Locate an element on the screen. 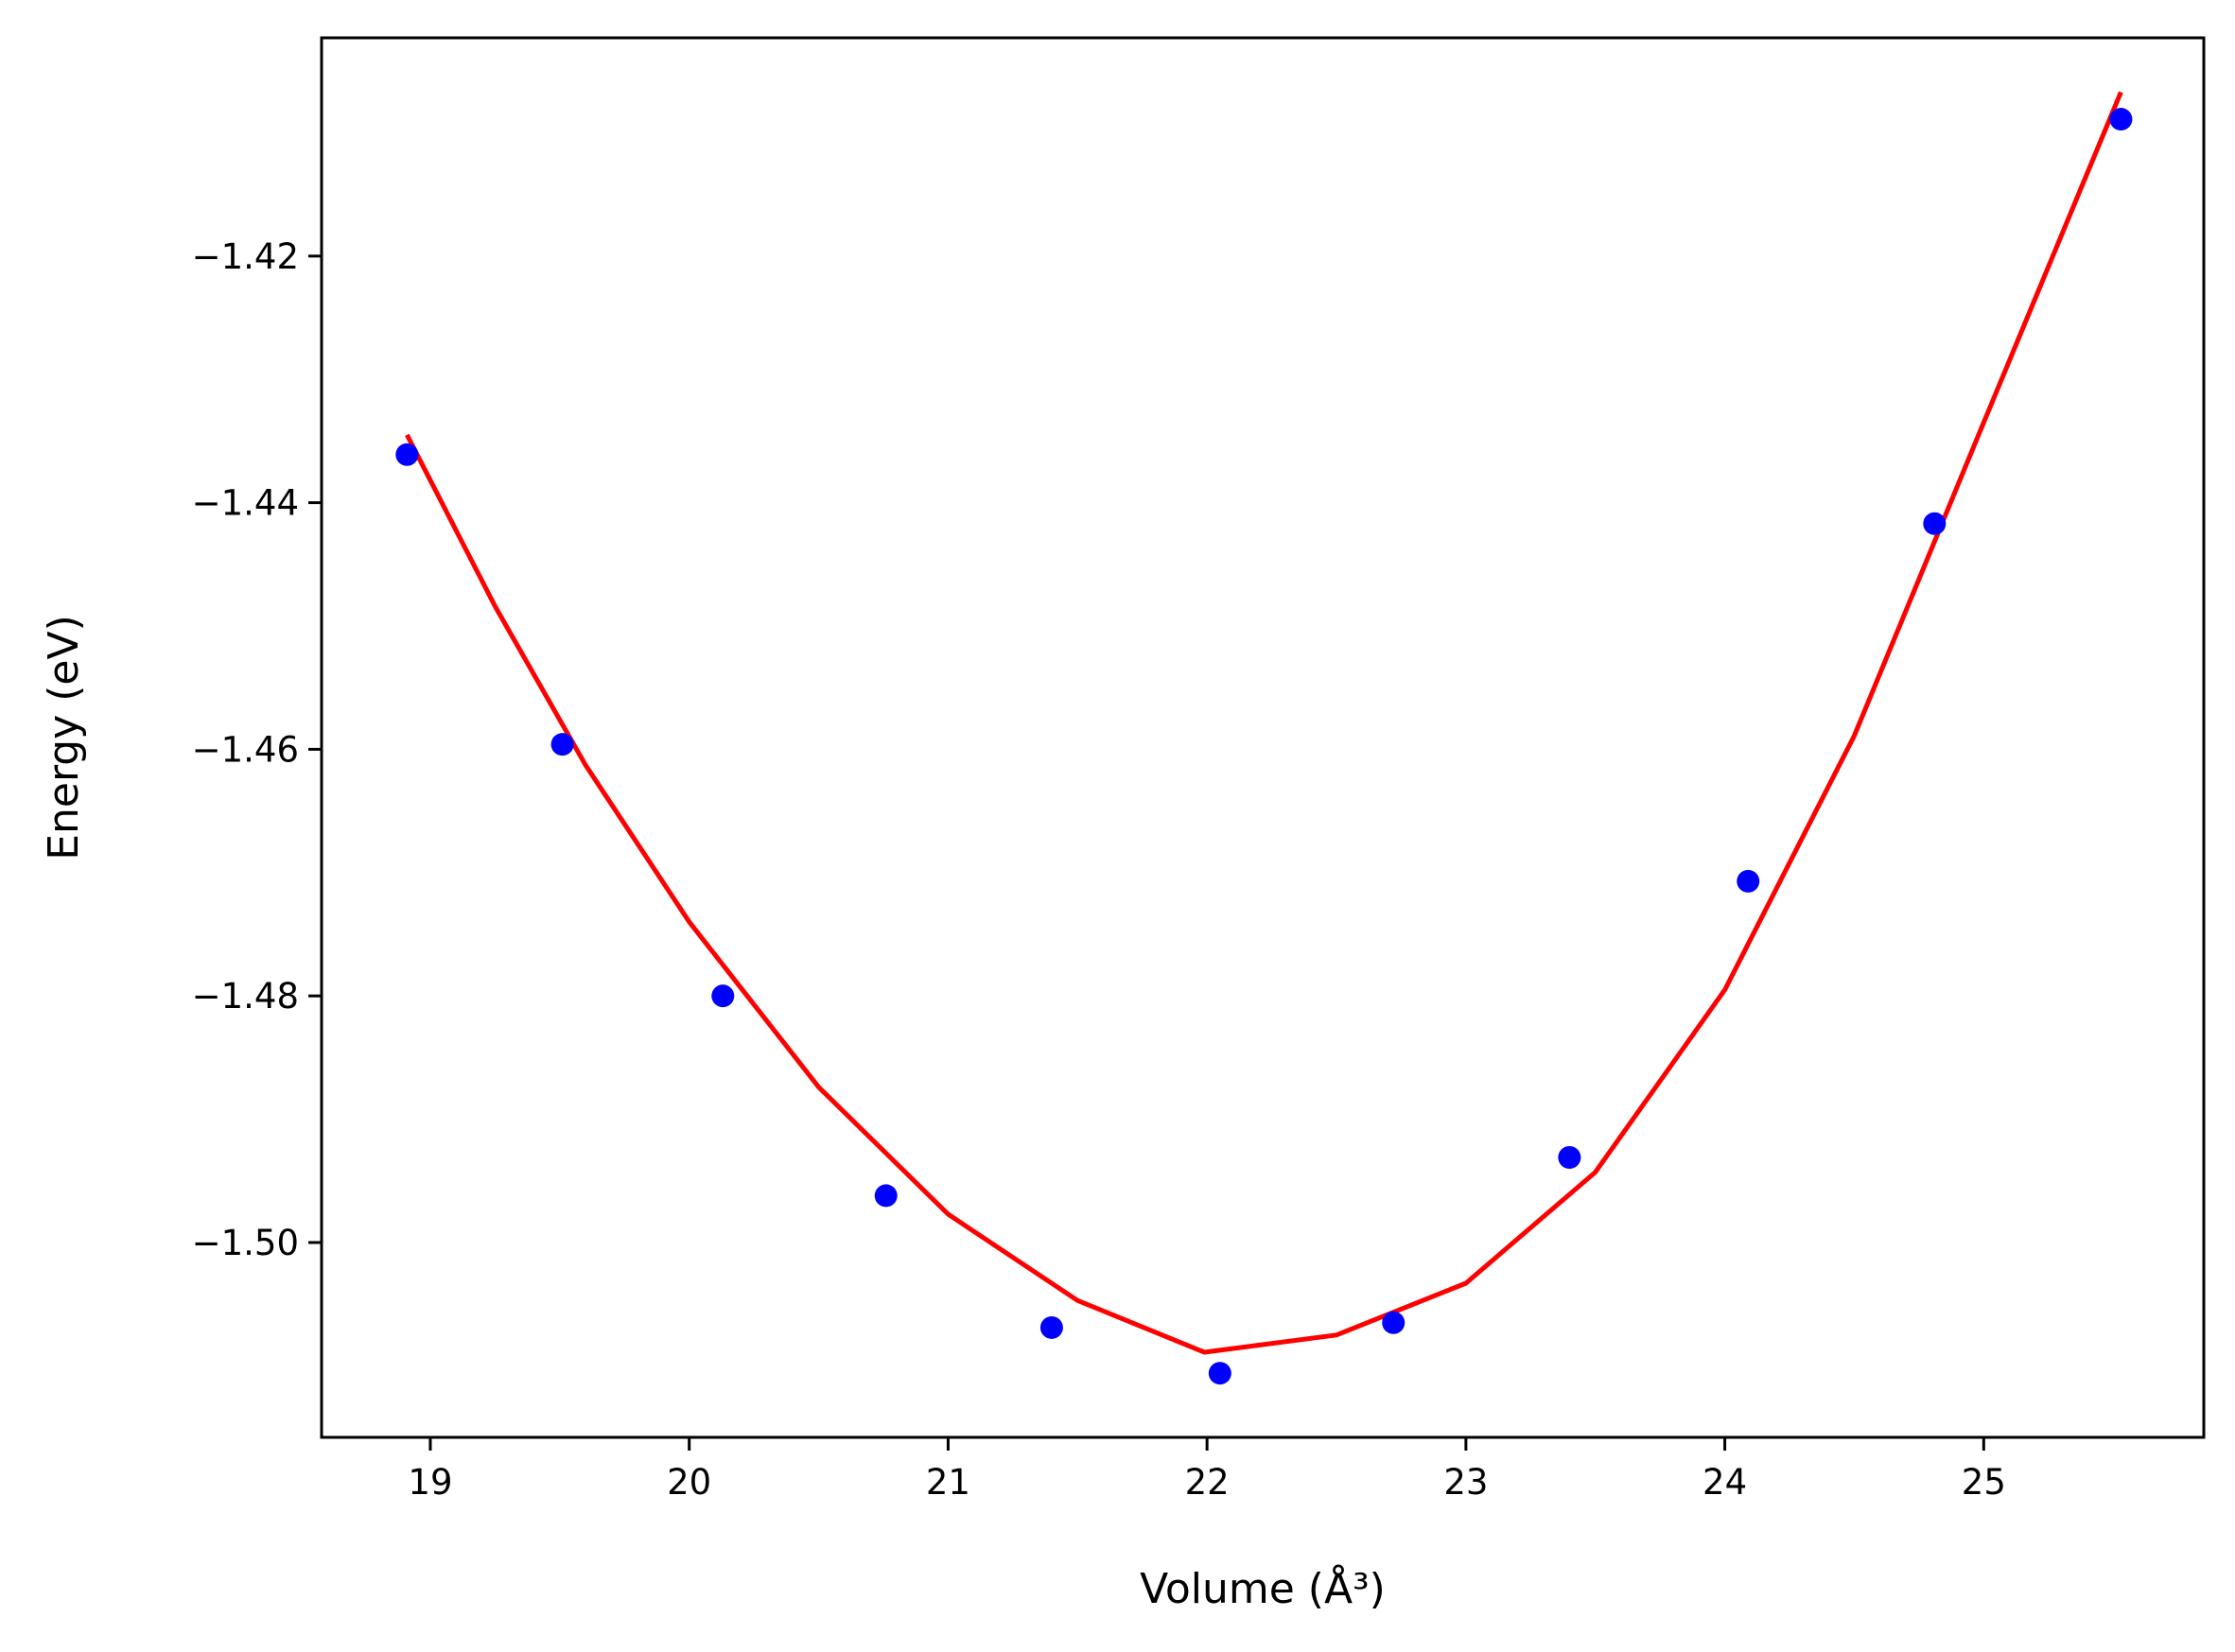 This screenshot has height=1652, width=2235. y-tick-label: −1.46 is located at coordinates (245, 750).